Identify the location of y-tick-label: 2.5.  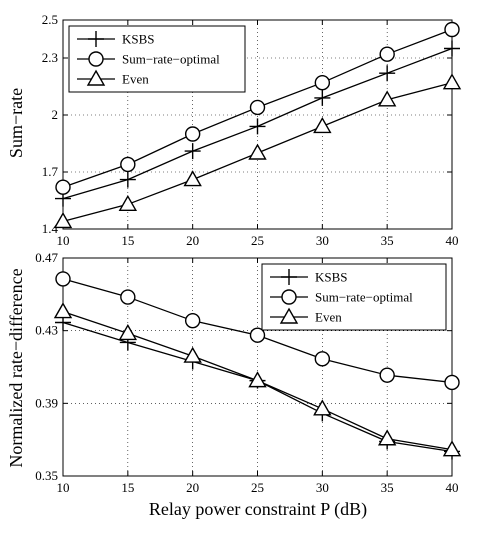
(50, 19).